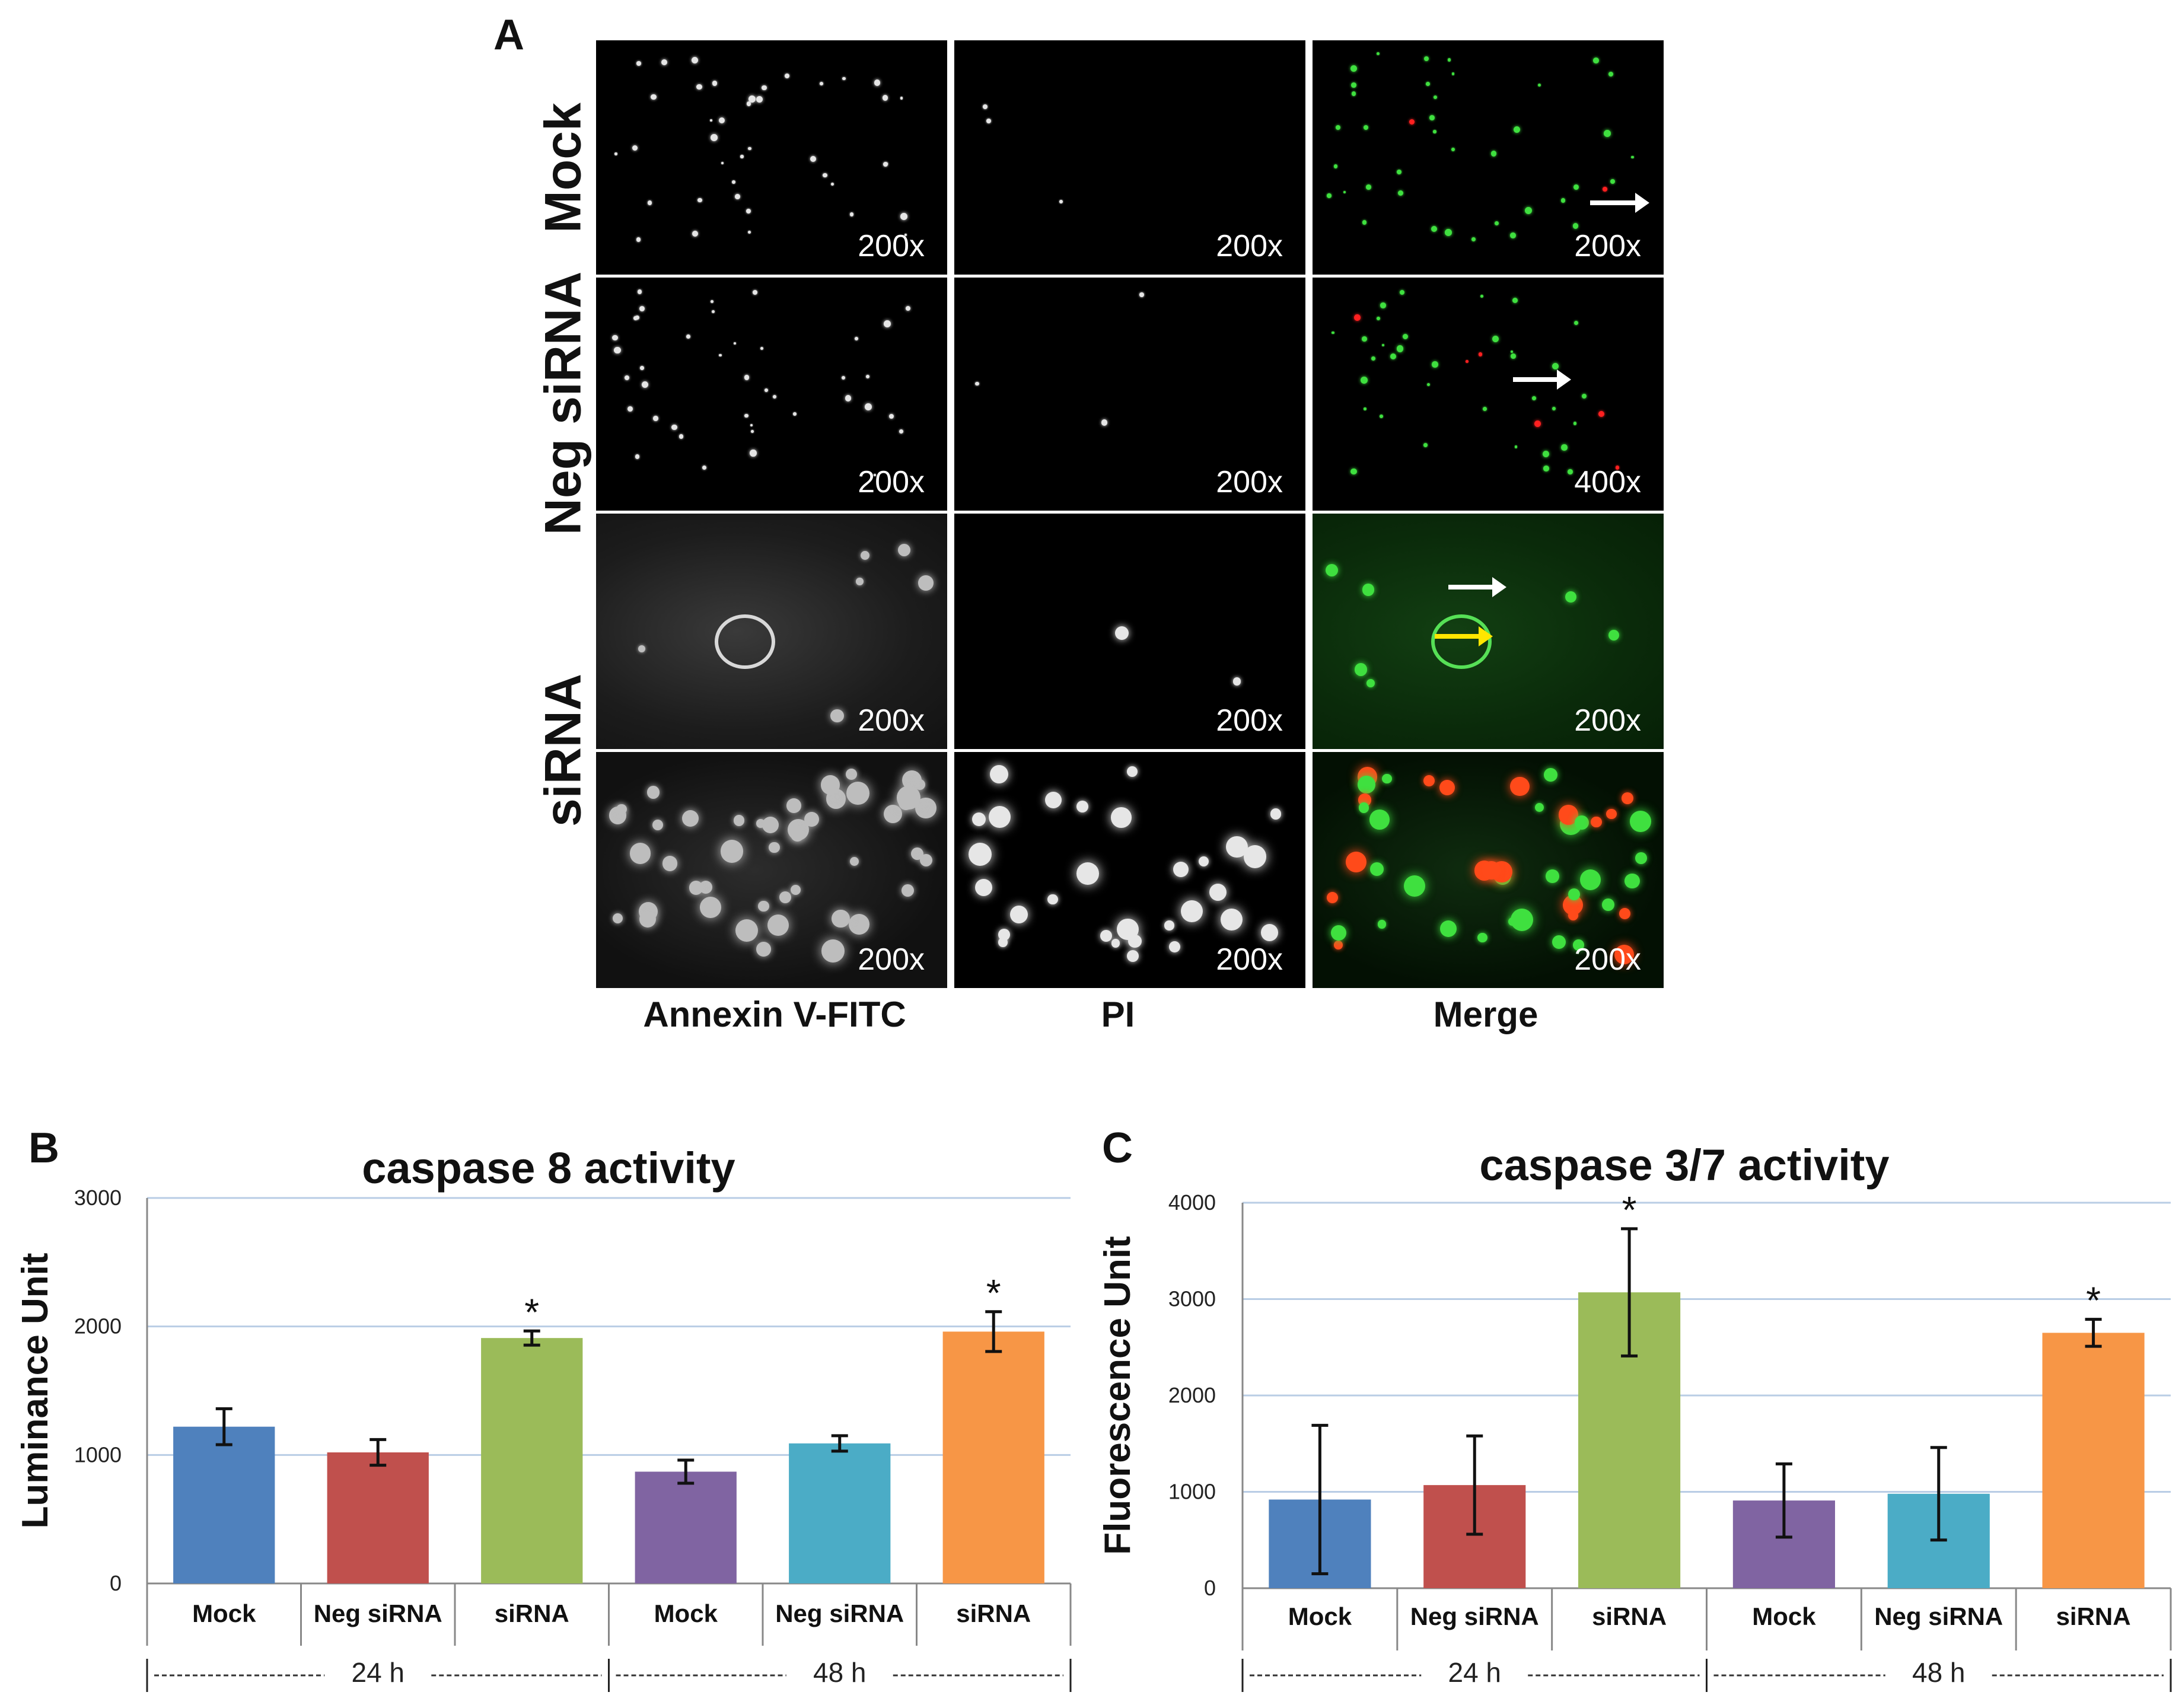 This screenshot has height=1708, width=2182. I want to click on micrograph-mock-annexin: 200x, so click(771, 158).